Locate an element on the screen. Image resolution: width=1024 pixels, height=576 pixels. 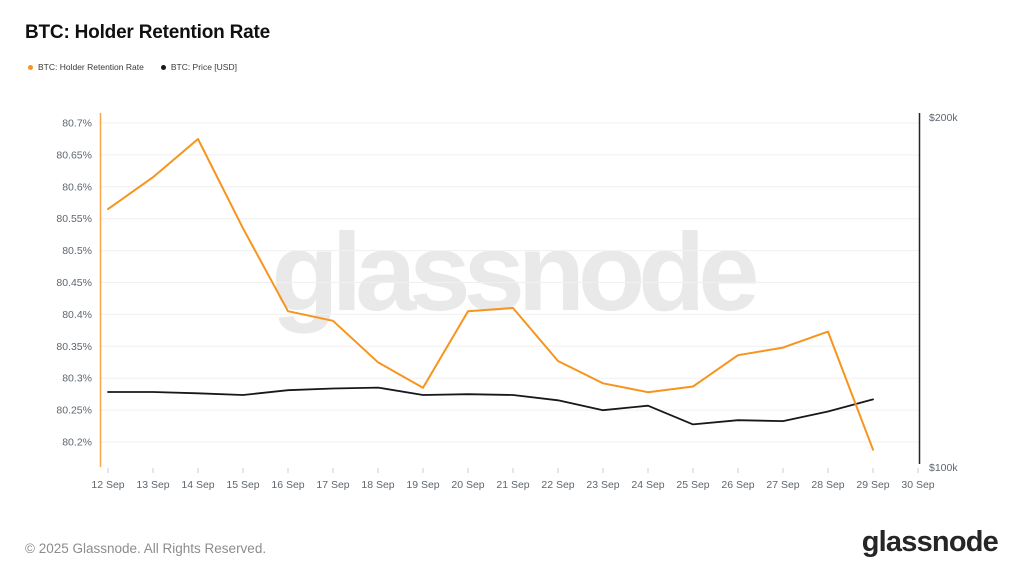
left-axis-tick-label: 80.45% is located at coordinates (74, 283).